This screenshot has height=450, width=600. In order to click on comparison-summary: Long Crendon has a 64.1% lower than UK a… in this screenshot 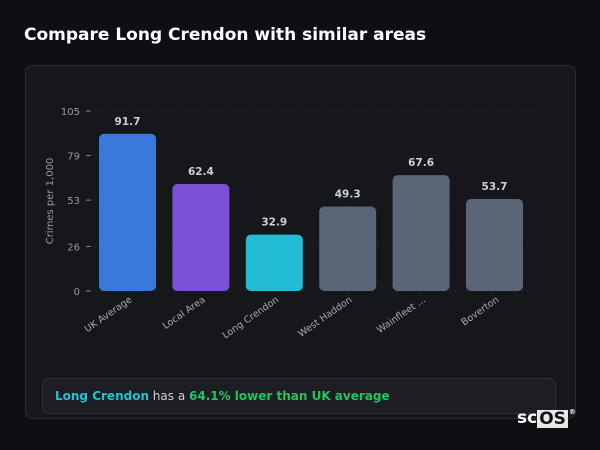, I will do `click(299, 396)`.